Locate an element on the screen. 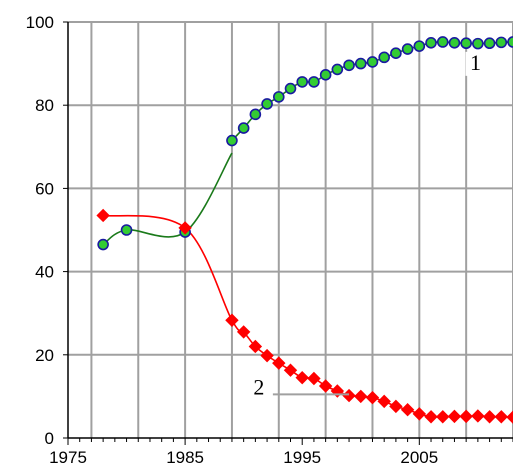 This screenshot has height=473, width=513. curve-label-1: 1 is located at coordinates (475, 62).